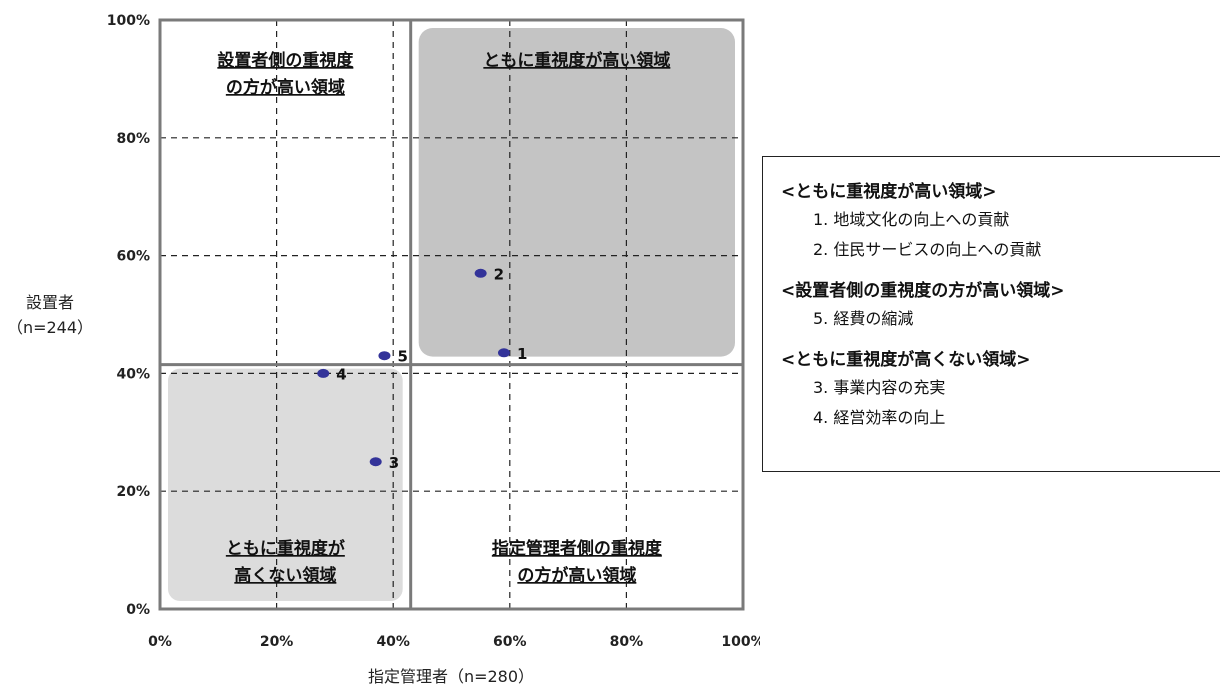  Describe the element at coordinates (451, 676) in the screenshot. I see `x-axis-title: 指定管理者（n=280）` at that location.